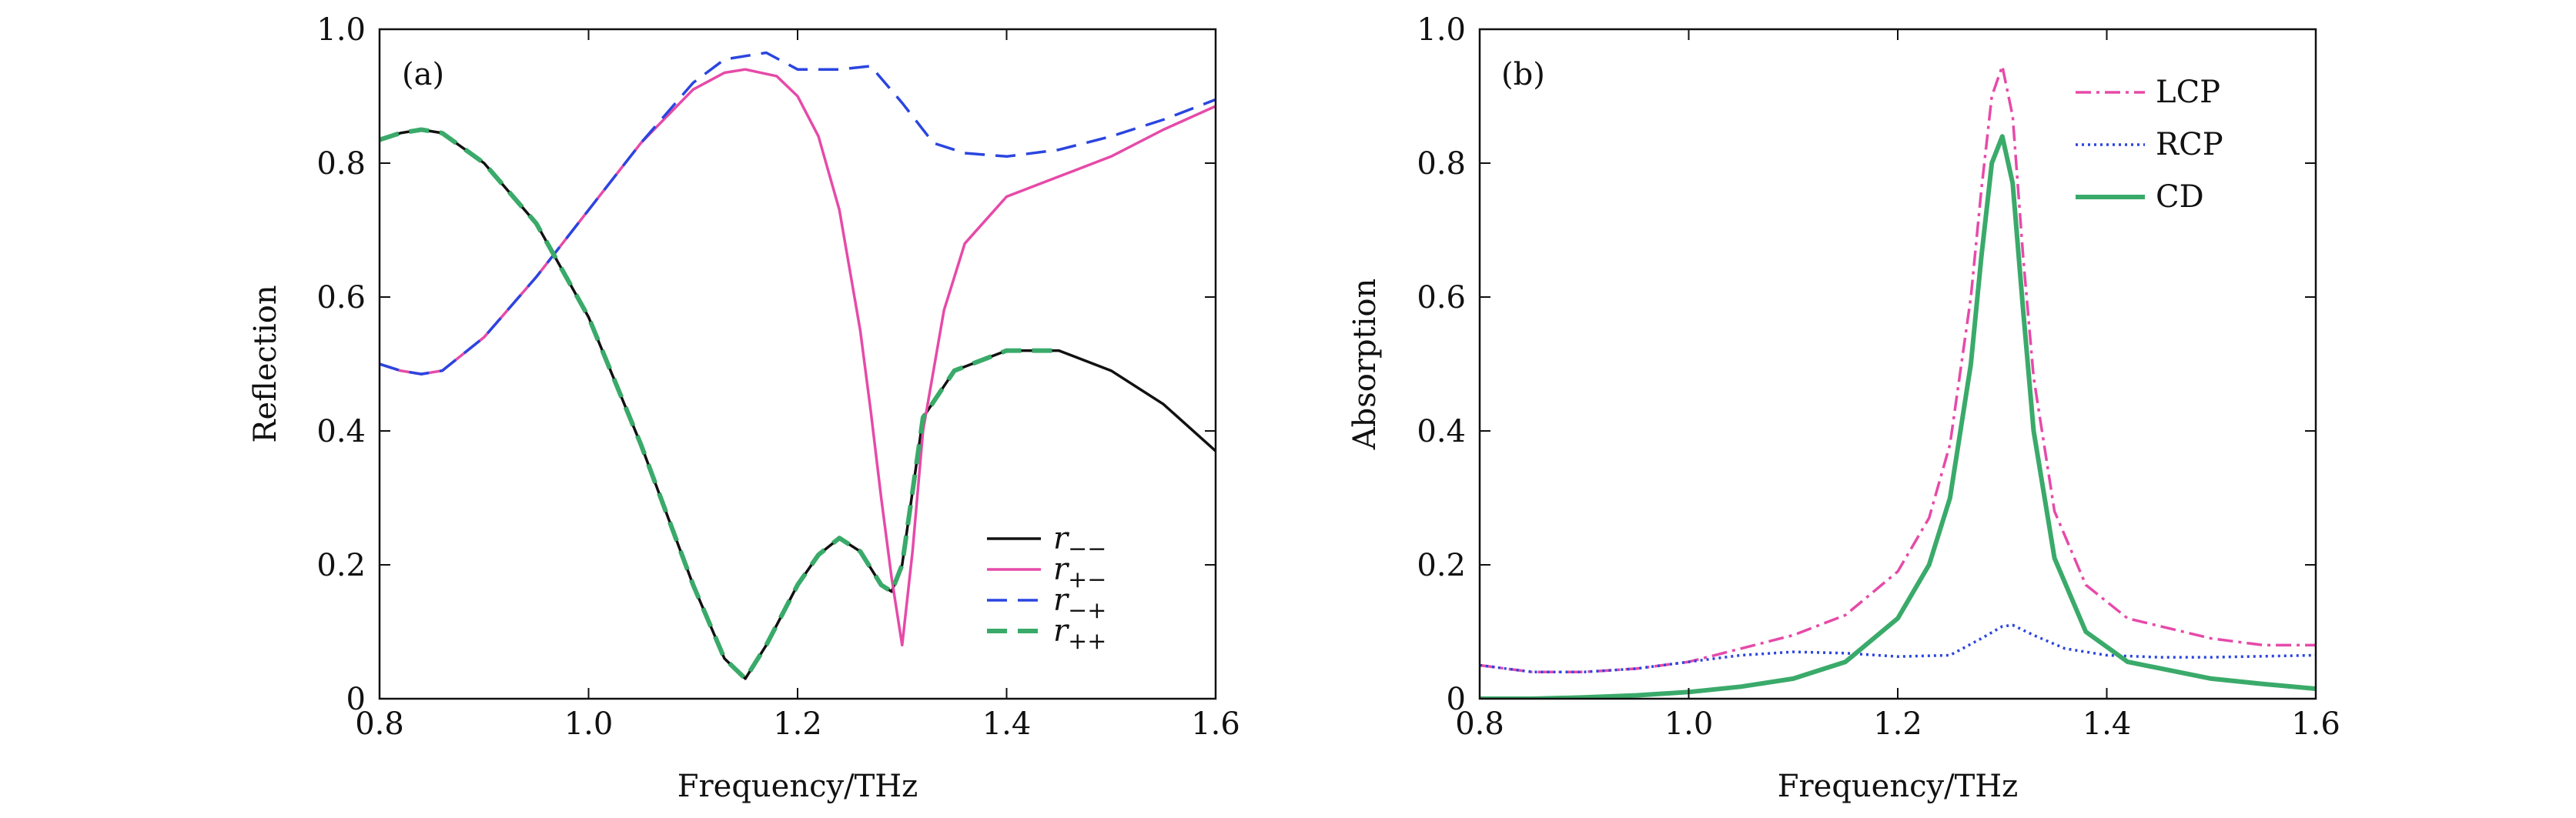 The height and width of the screenshot is (818, 2576). Describe the element at coordinates (1046, 572) in the screenshot. I see `legend-item: r+−` at that location.